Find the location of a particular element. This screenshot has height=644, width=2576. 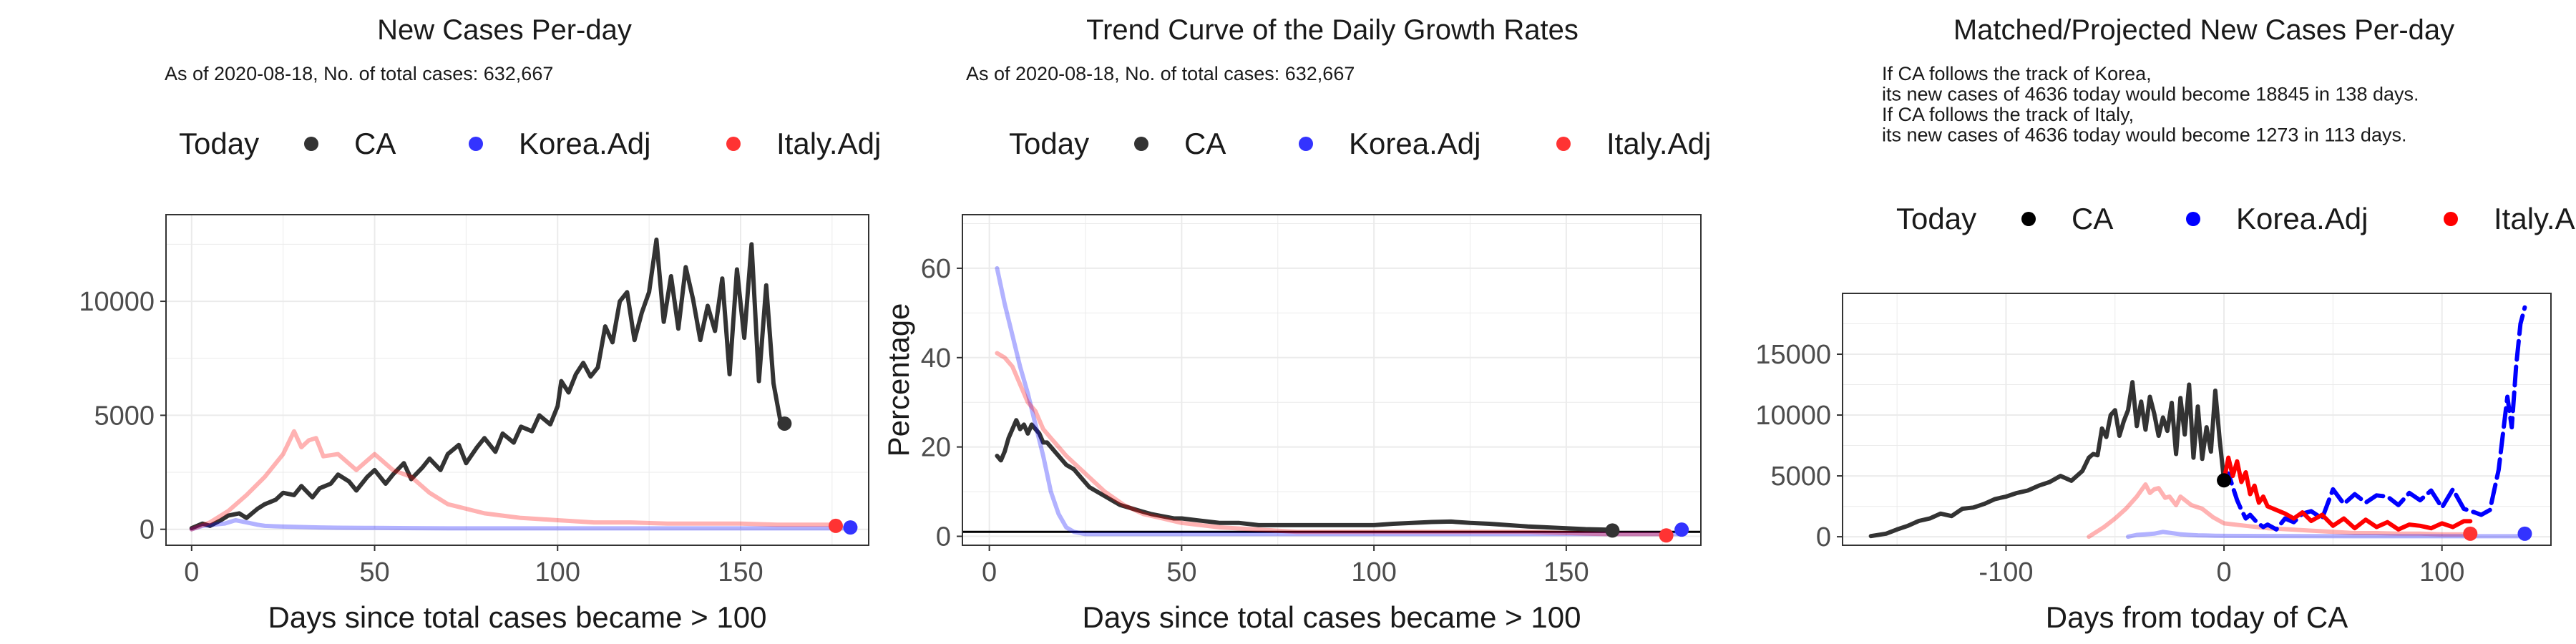

series-line-italy-adj-projected is located at coordinates (2347, 493).